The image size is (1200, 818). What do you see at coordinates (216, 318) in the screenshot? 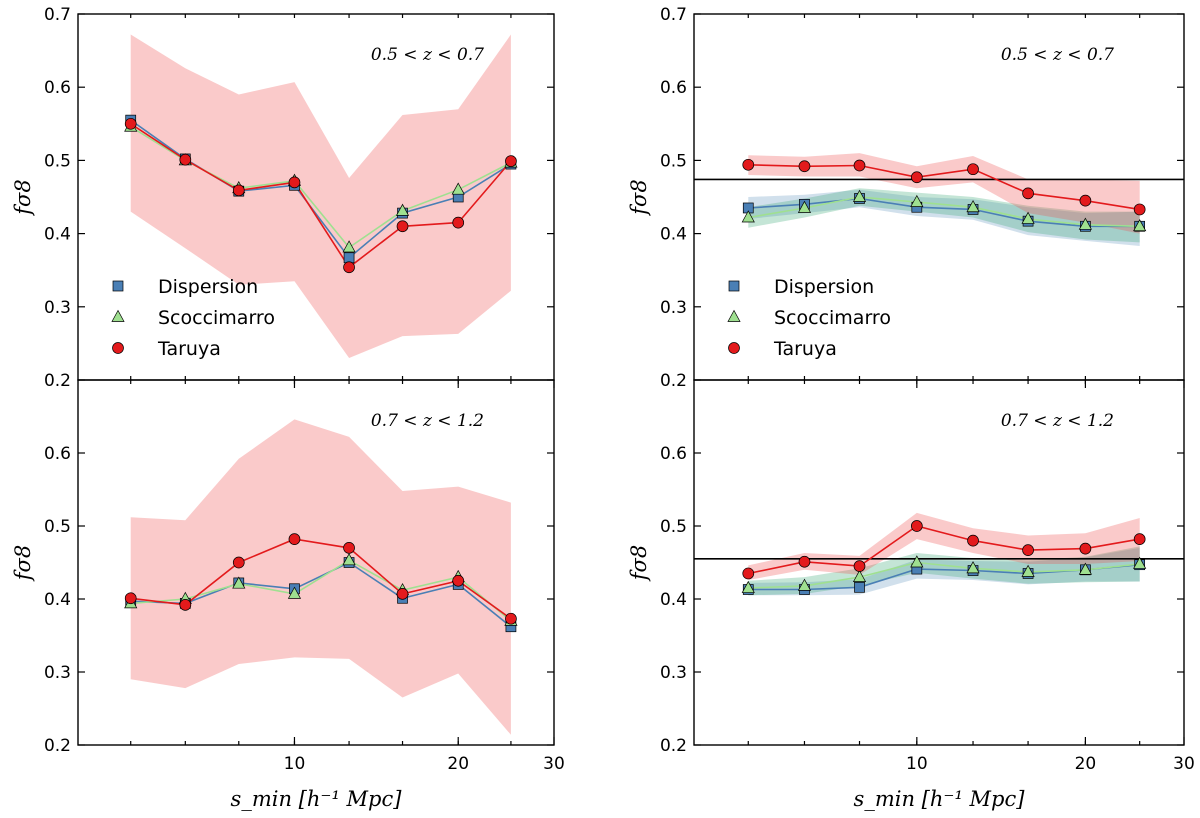
I see `legend-label-scoccimarro: Scoccimarro` at bounding box center [216, 318].